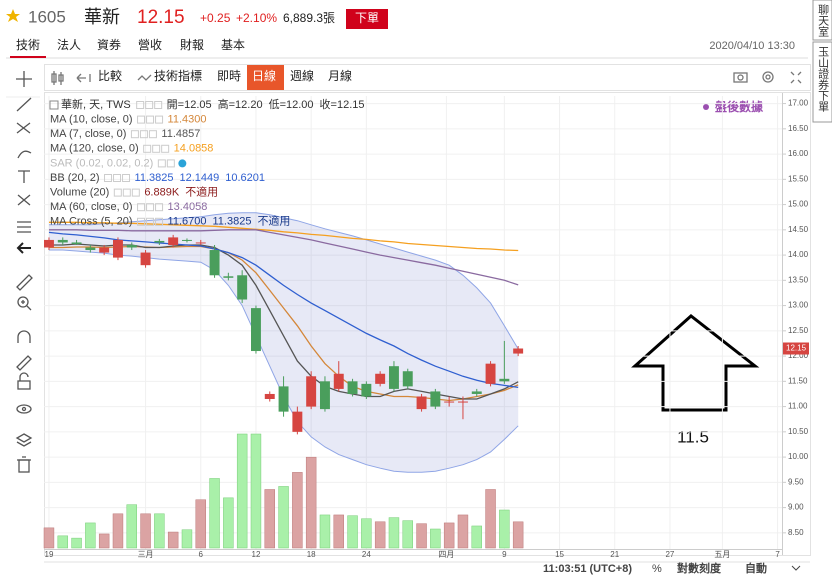 Image resolution: width=832 pixels, height=581 pixels. Describe the element at coordinates (756, 568) in the screenshot. I see `auto-toggle: 自動` at that location.